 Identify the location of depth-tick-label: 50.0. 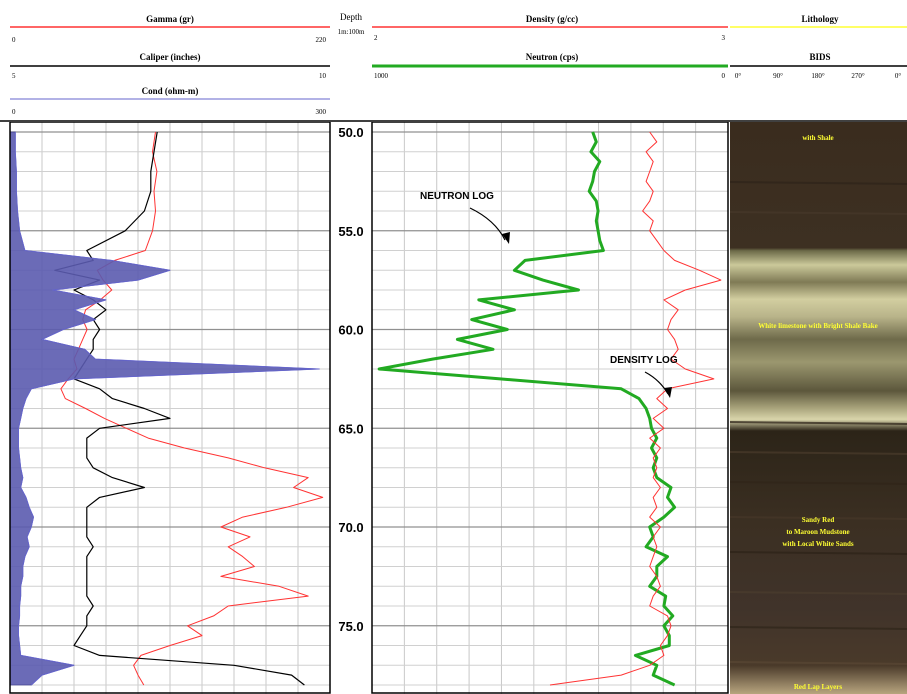
(350, 132).